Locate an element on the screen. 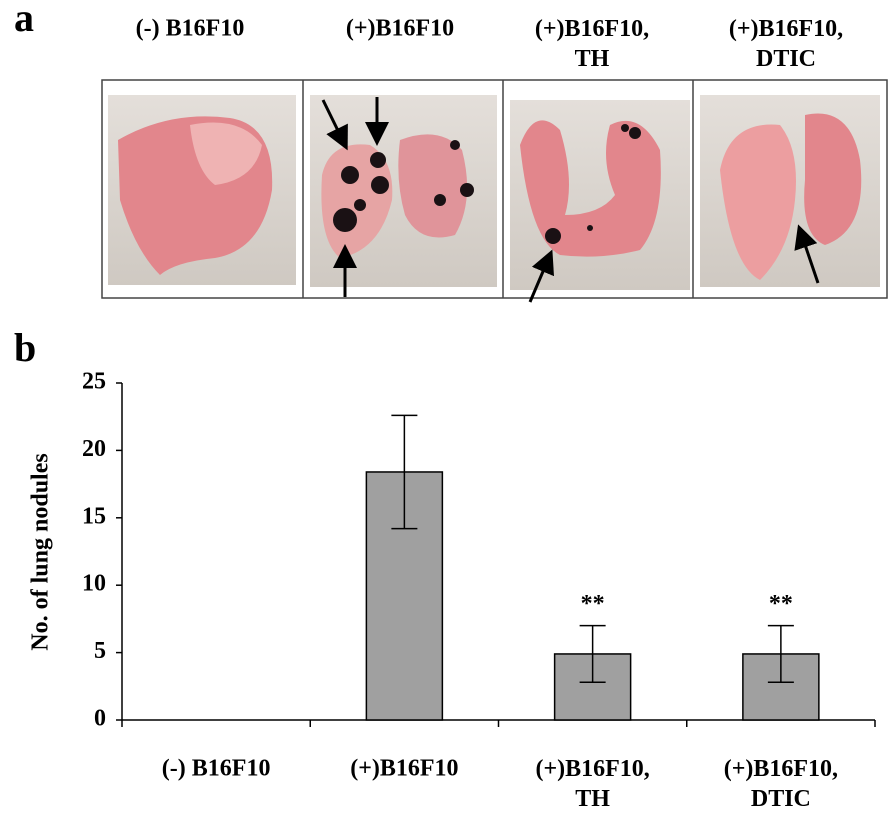 This screenshot has width=894, height=818. column-header: (+)B16F10 is located at coordinates (400, 29).